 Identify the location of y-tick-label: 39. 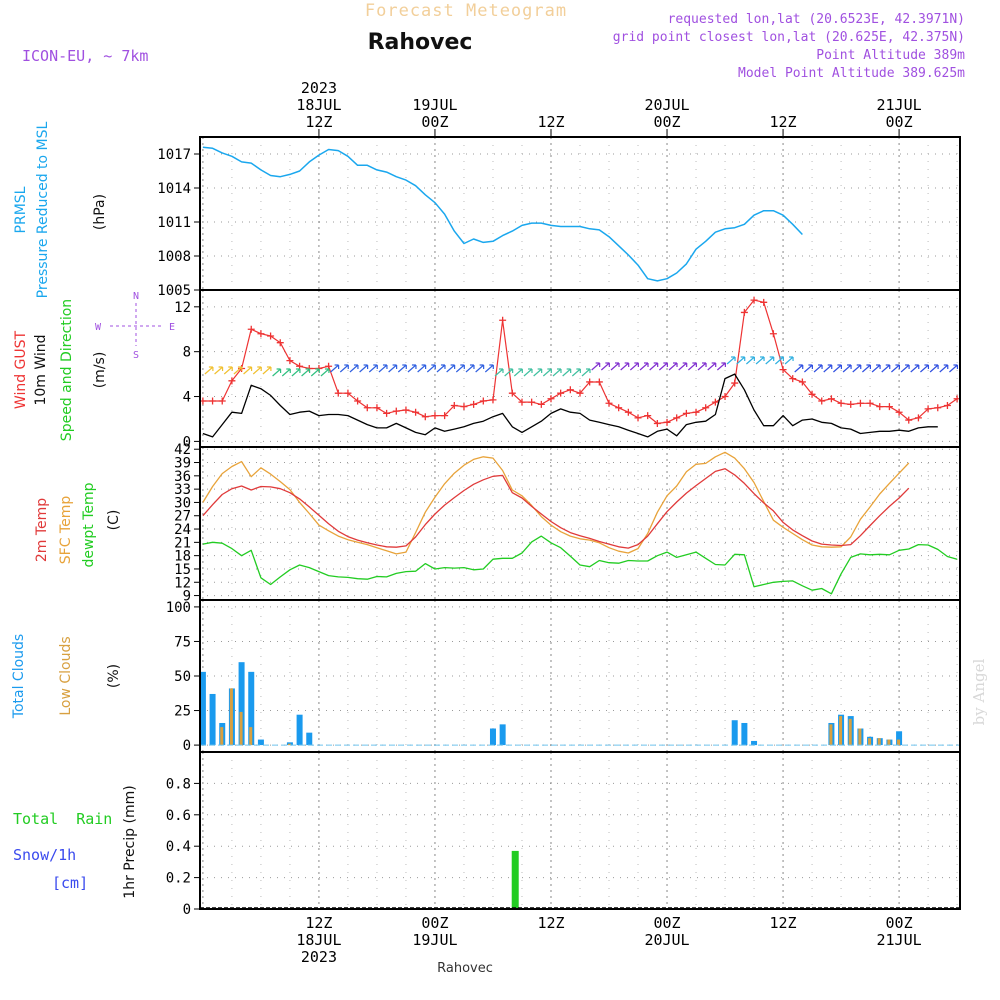
(182, 464).